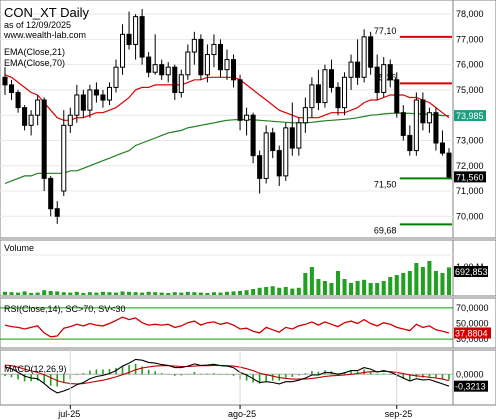  I want to click on volume-title: Volume, so click(19, 248).